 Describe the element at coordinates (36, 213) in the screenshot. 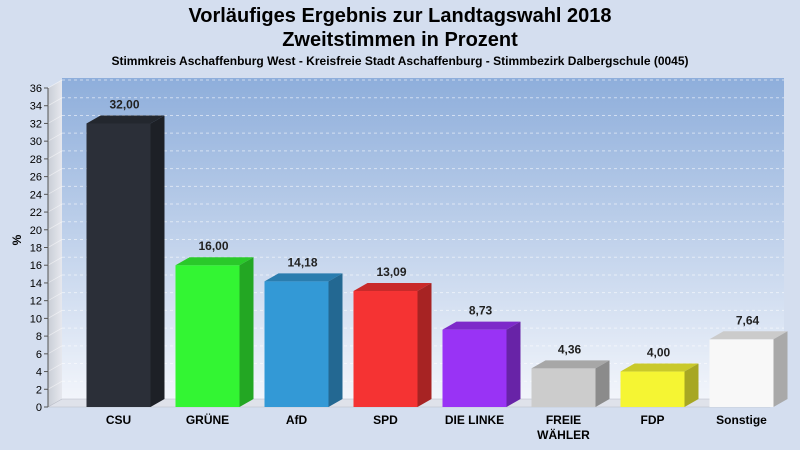

I see `y-tick-label: 22` at that location.